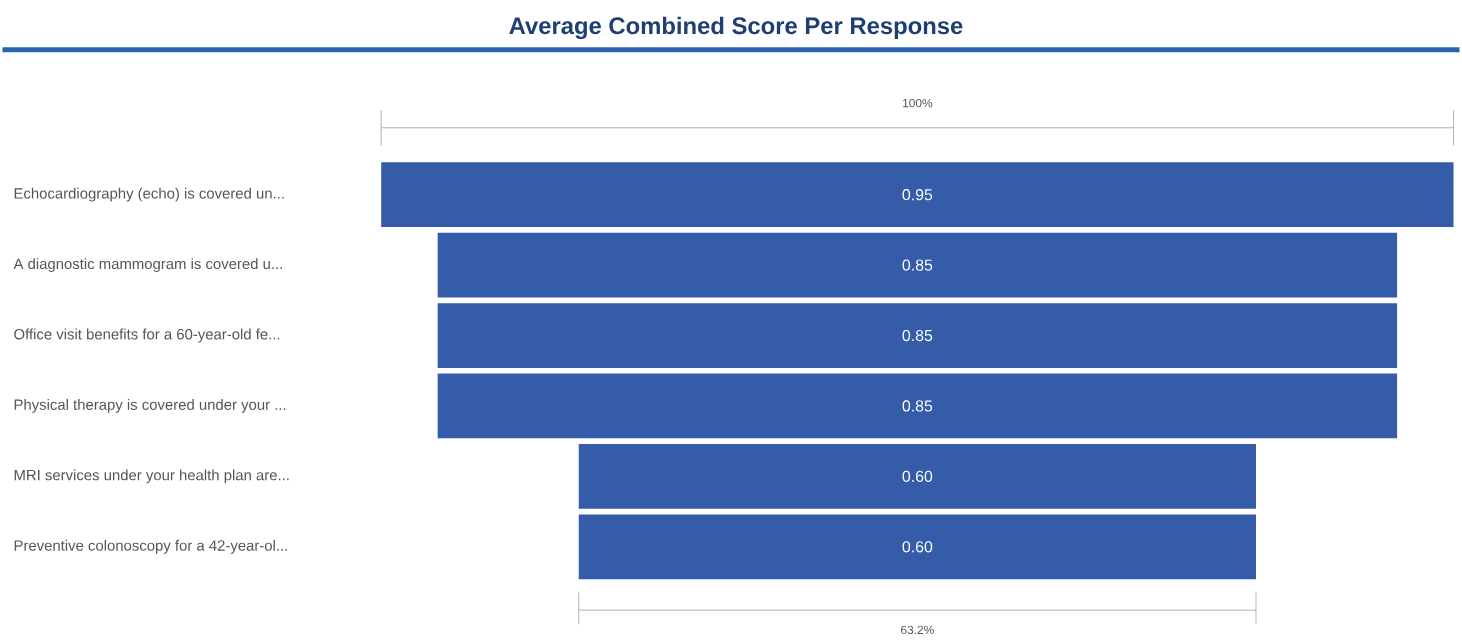  What do you see at coordinates (736, 27) in the screenshot?
I see `text: Average Combined Score Per Response` at bounding box center [736, 27].